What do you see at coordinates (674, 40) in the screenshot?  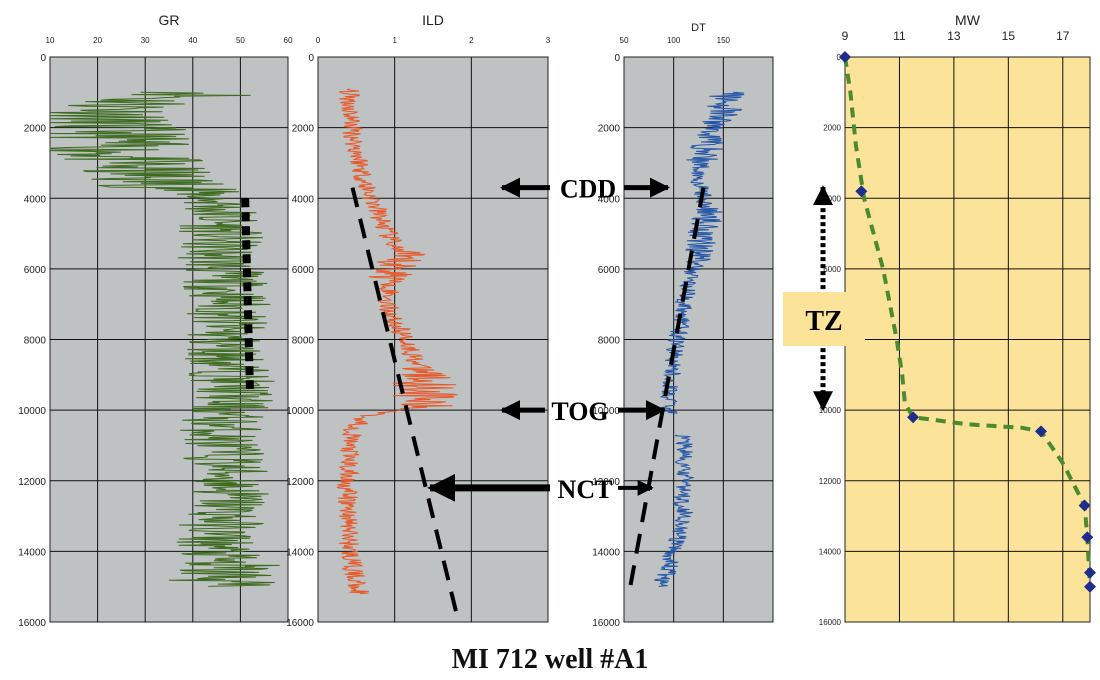 I see `x-tick-label: 100` at bounding box center [674, 40].